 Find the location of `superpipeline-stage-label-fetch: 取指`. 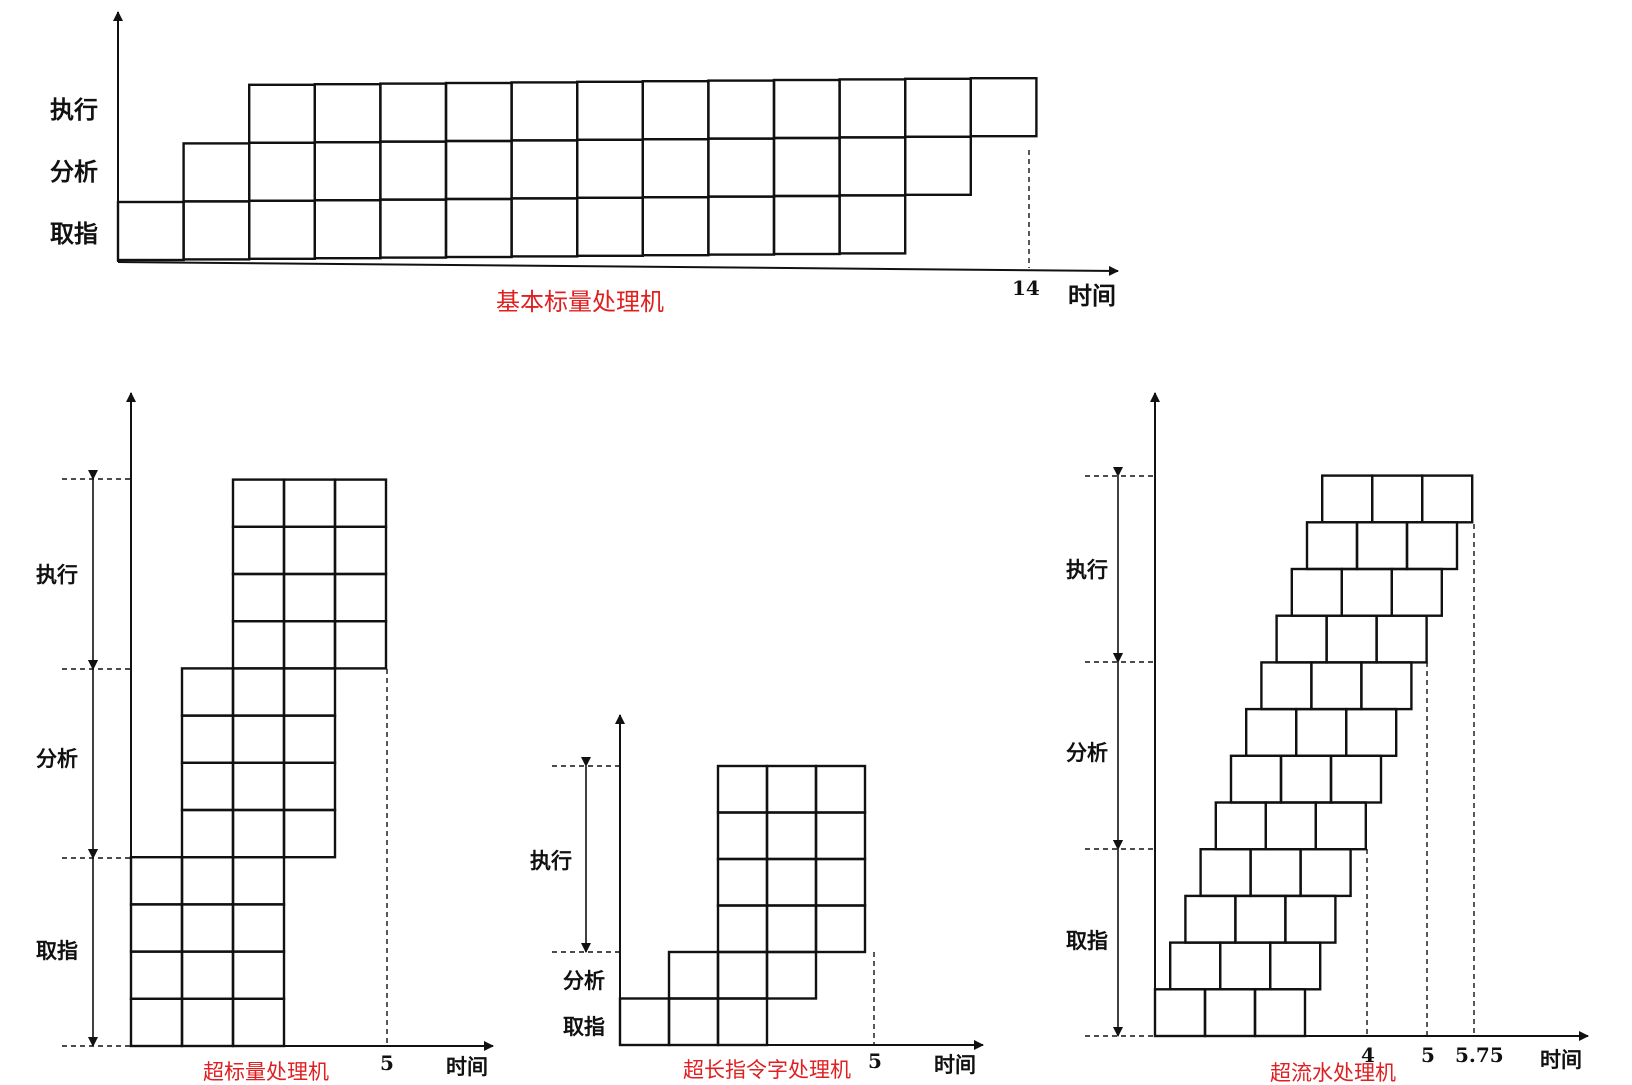

superpipeline-stage-label-fetch: 取指 is located at coordinates (1087, 940).